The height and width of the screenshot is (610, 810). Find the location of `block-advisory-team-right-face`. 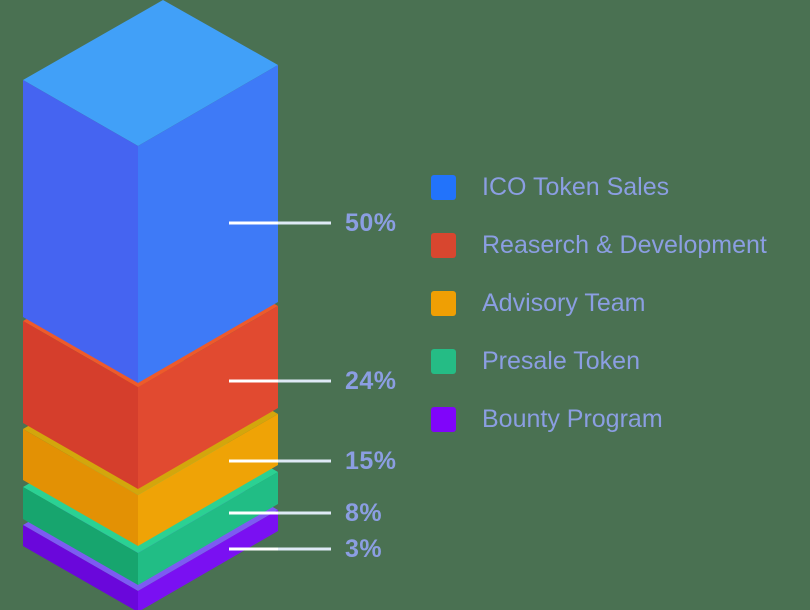

block-advisory-team-right-face is located at coordinates (208, 480).